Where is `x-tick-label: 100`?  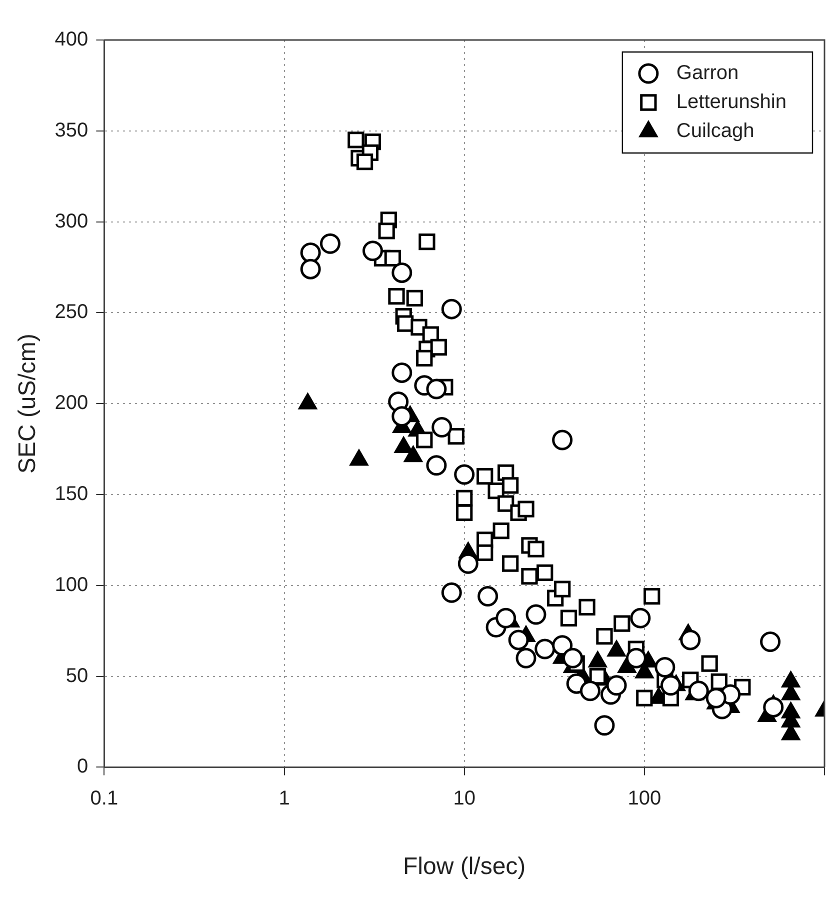
x-tick-label: 100 is located at coordinates (645, 799).